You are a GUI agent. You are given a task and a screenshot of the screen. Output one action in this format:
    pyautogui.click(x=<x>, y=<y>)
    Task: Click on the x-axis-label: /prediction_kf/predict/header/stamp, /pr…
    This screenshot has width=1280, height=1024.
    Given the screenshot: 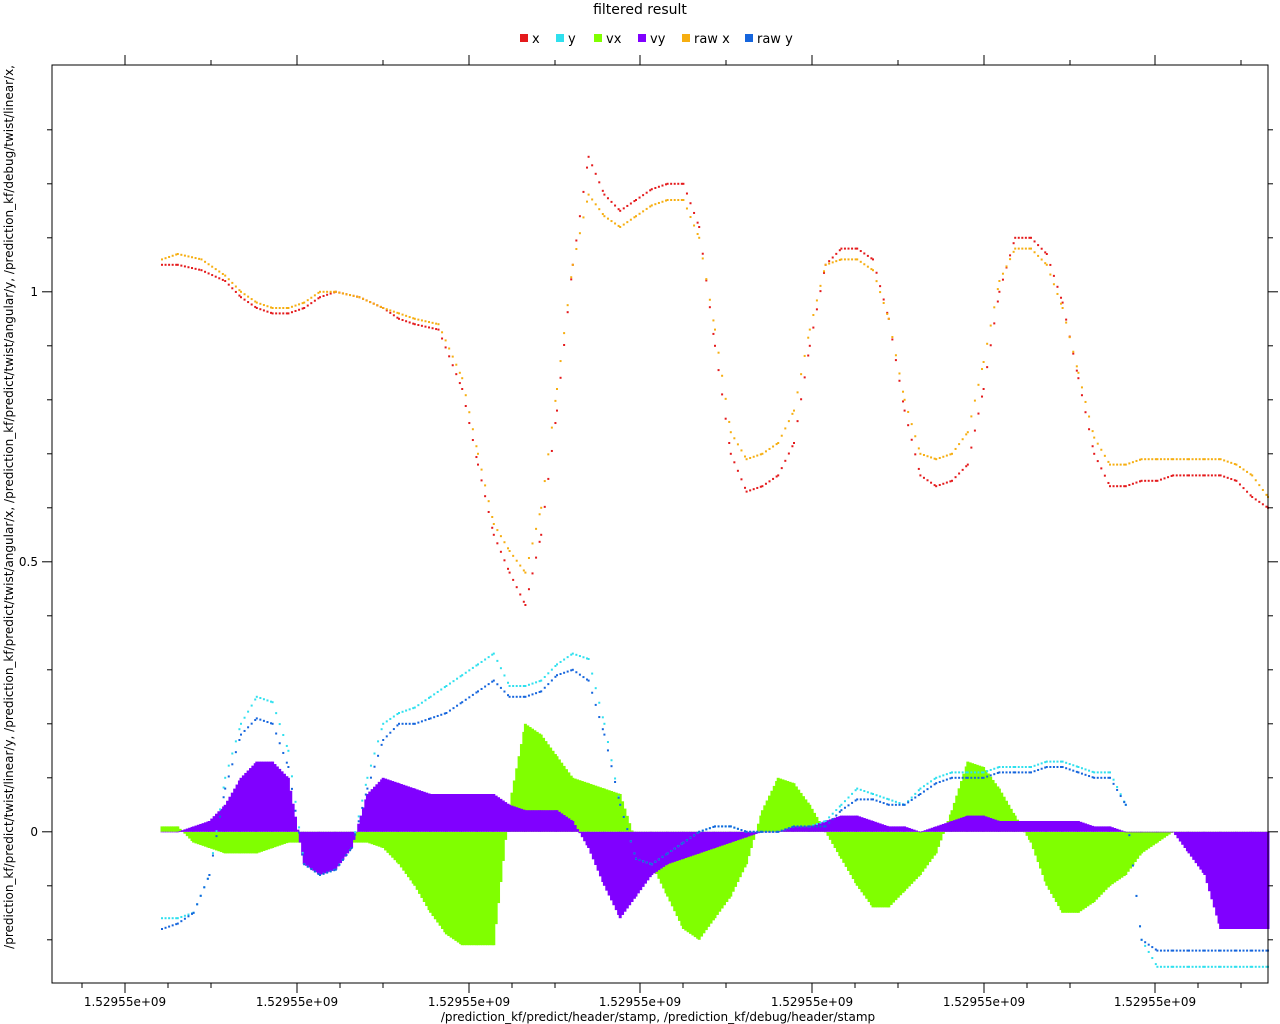 What is the action you would take?
    pyautogui.click(x=658, y=1017)
    